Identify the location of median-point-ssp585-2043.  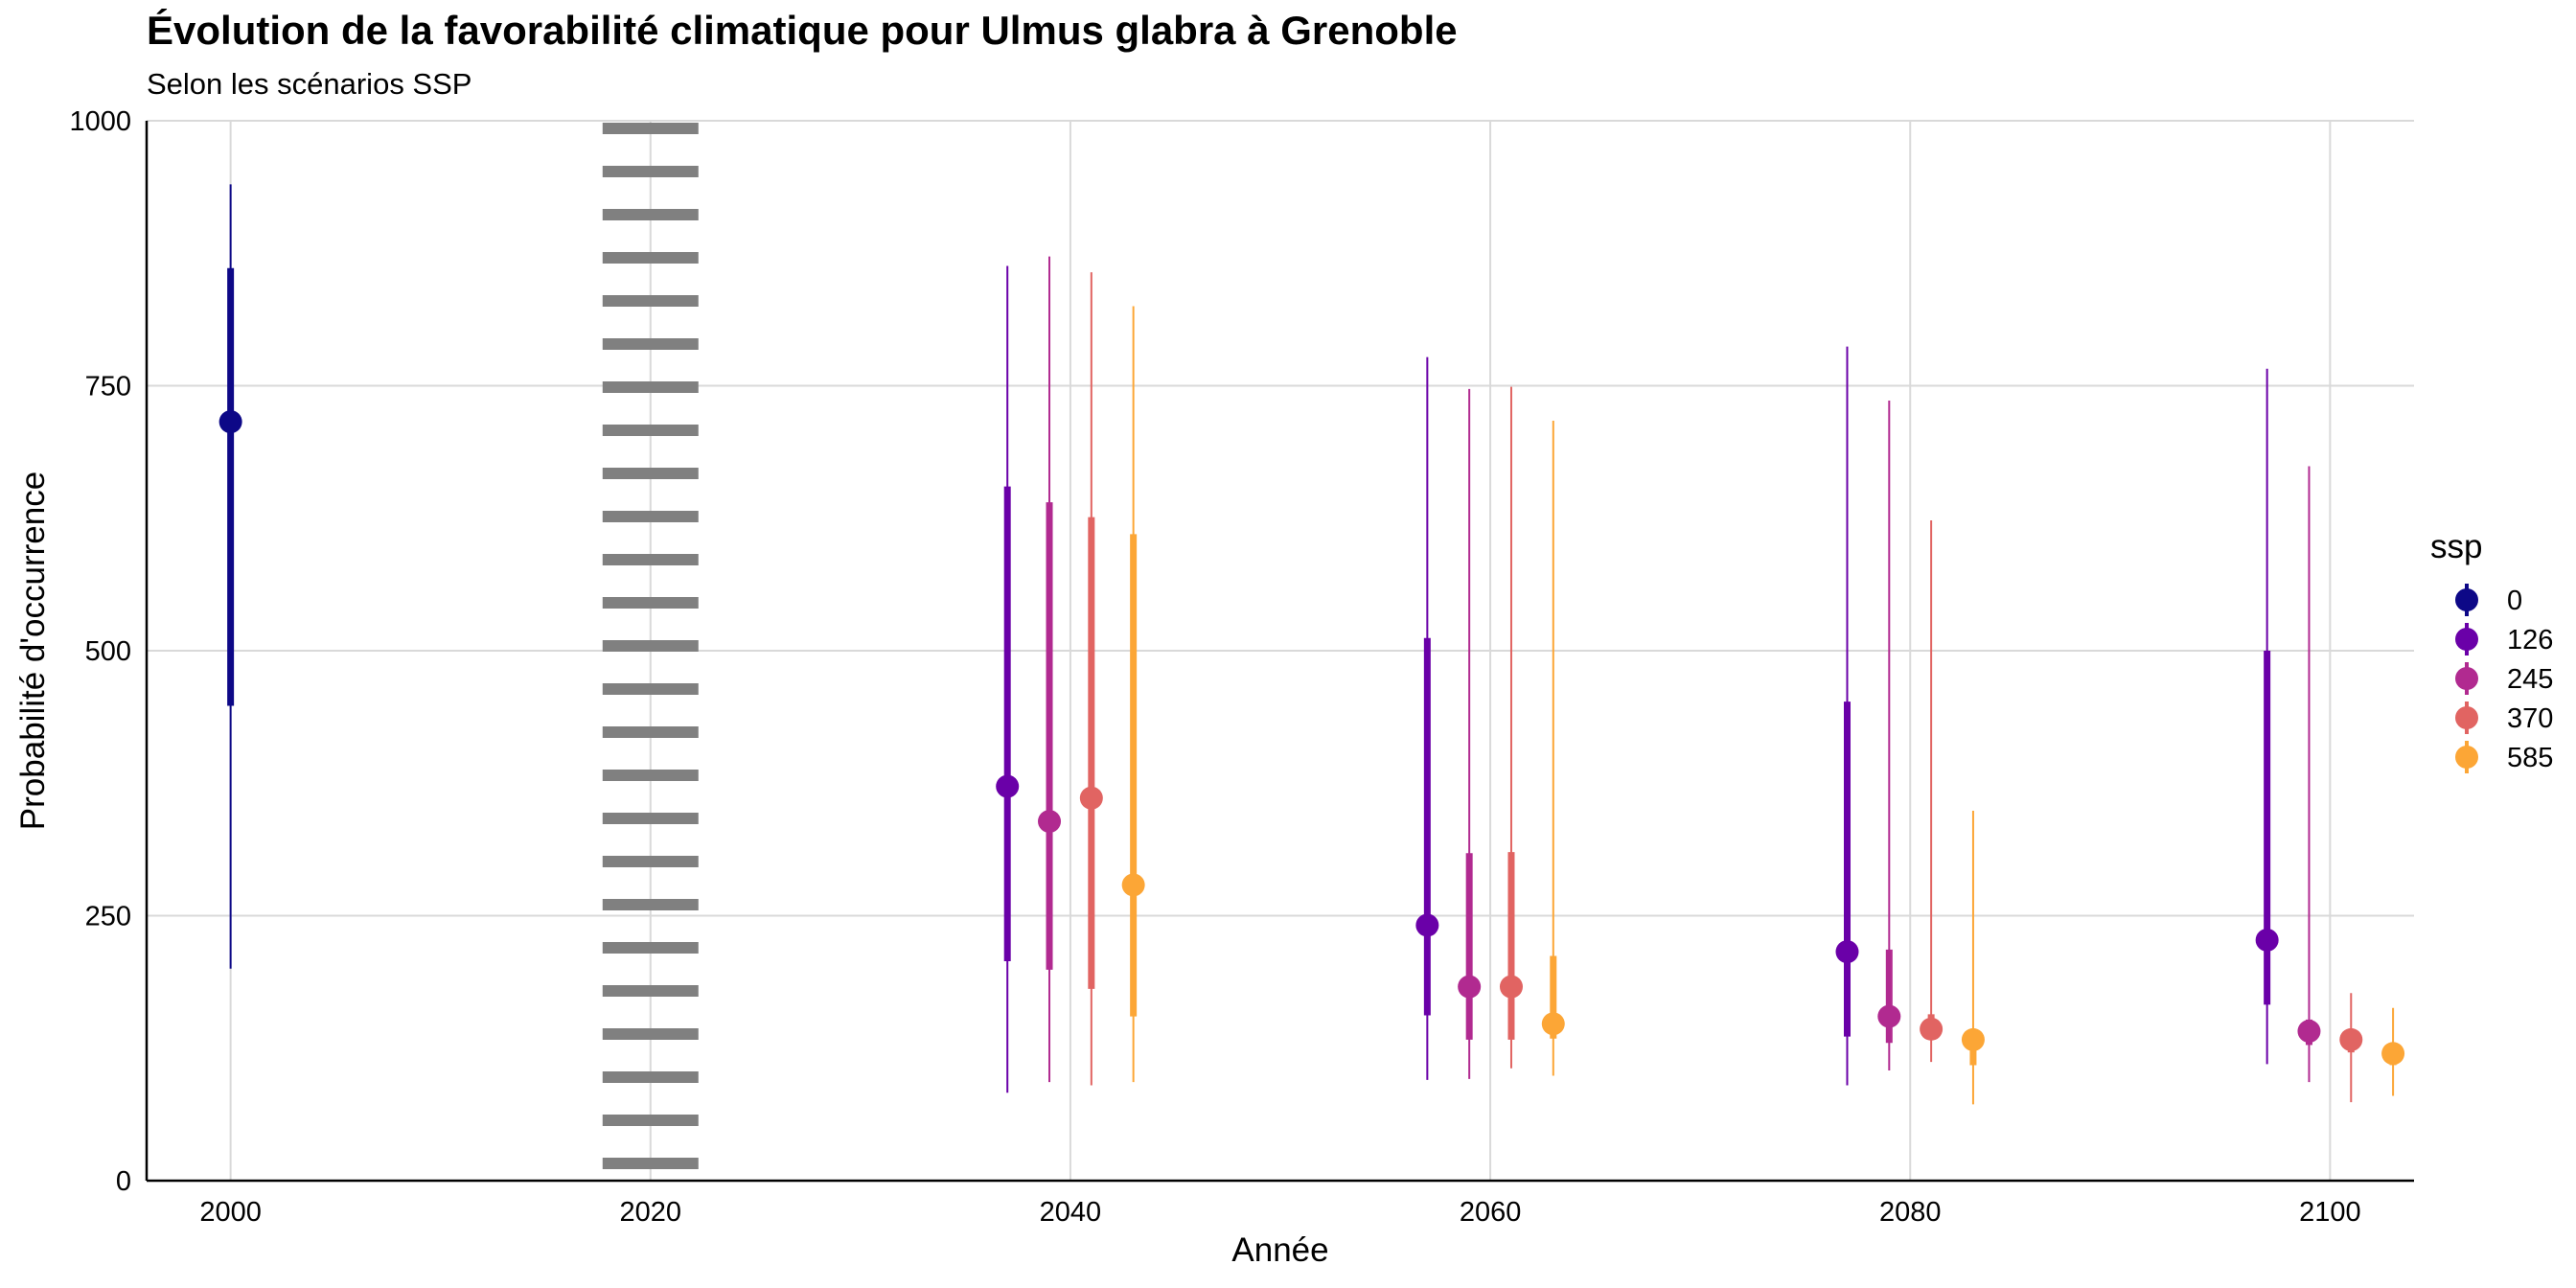
(1133, 885).